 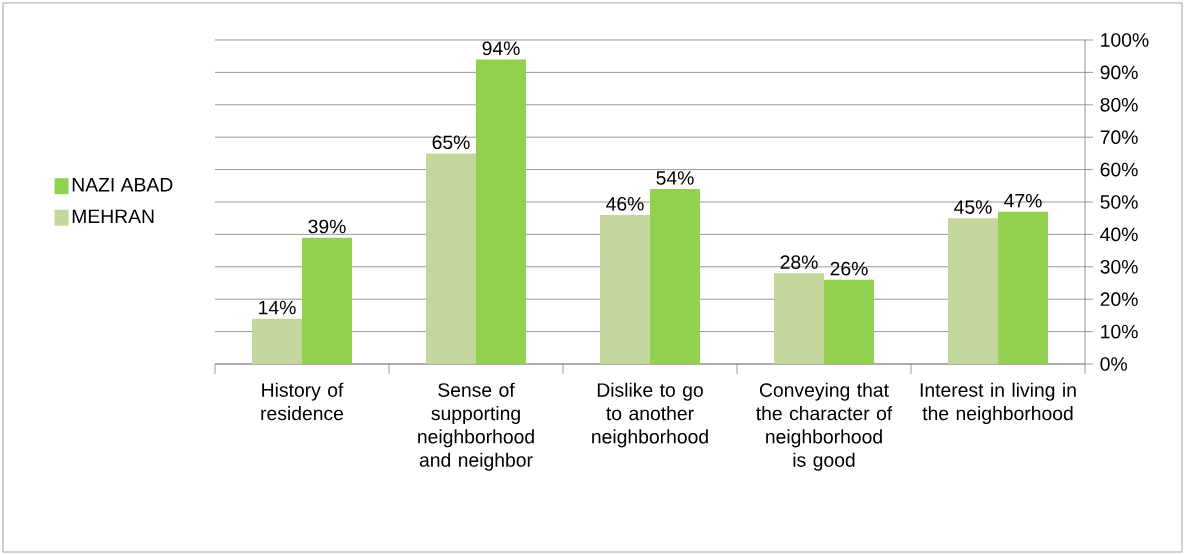 What do you see at coordinates (849, 268) in the screenshot?
I see `data-label: 26%` at bounding box center [849, 268].